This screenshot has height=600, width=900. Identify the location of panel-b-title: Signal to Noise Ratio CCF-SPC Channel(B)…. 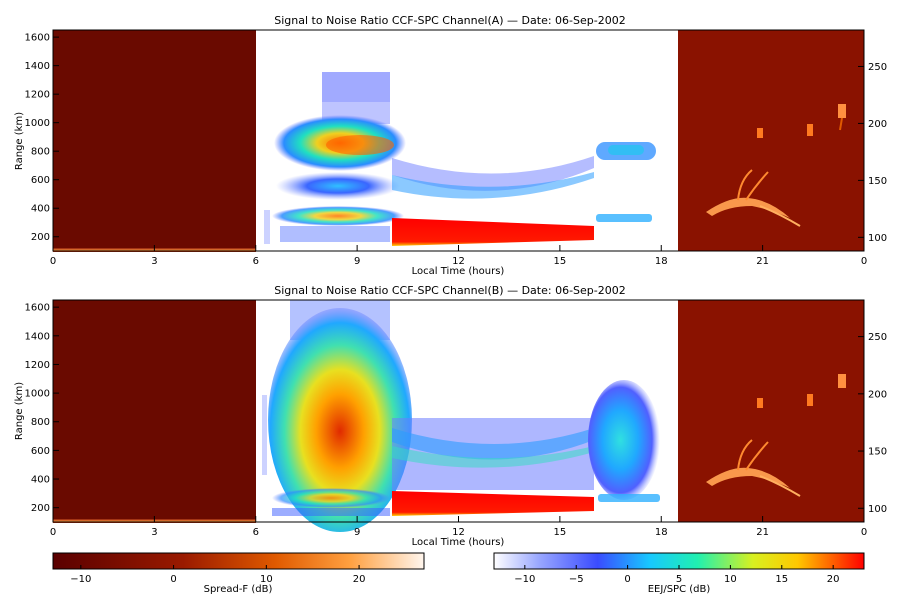
(449, 290).